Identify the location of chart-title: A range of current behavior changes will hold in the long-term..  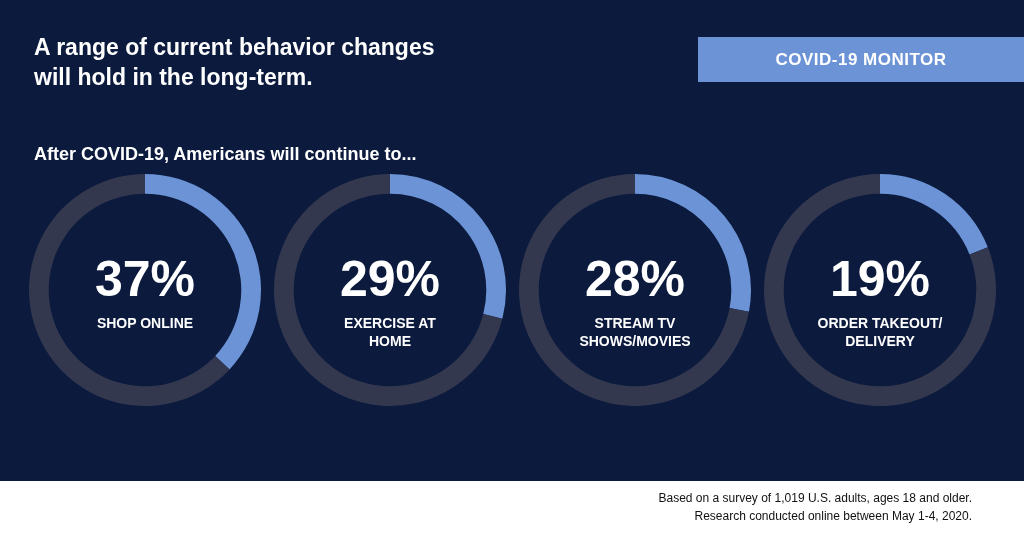
(235, 62).